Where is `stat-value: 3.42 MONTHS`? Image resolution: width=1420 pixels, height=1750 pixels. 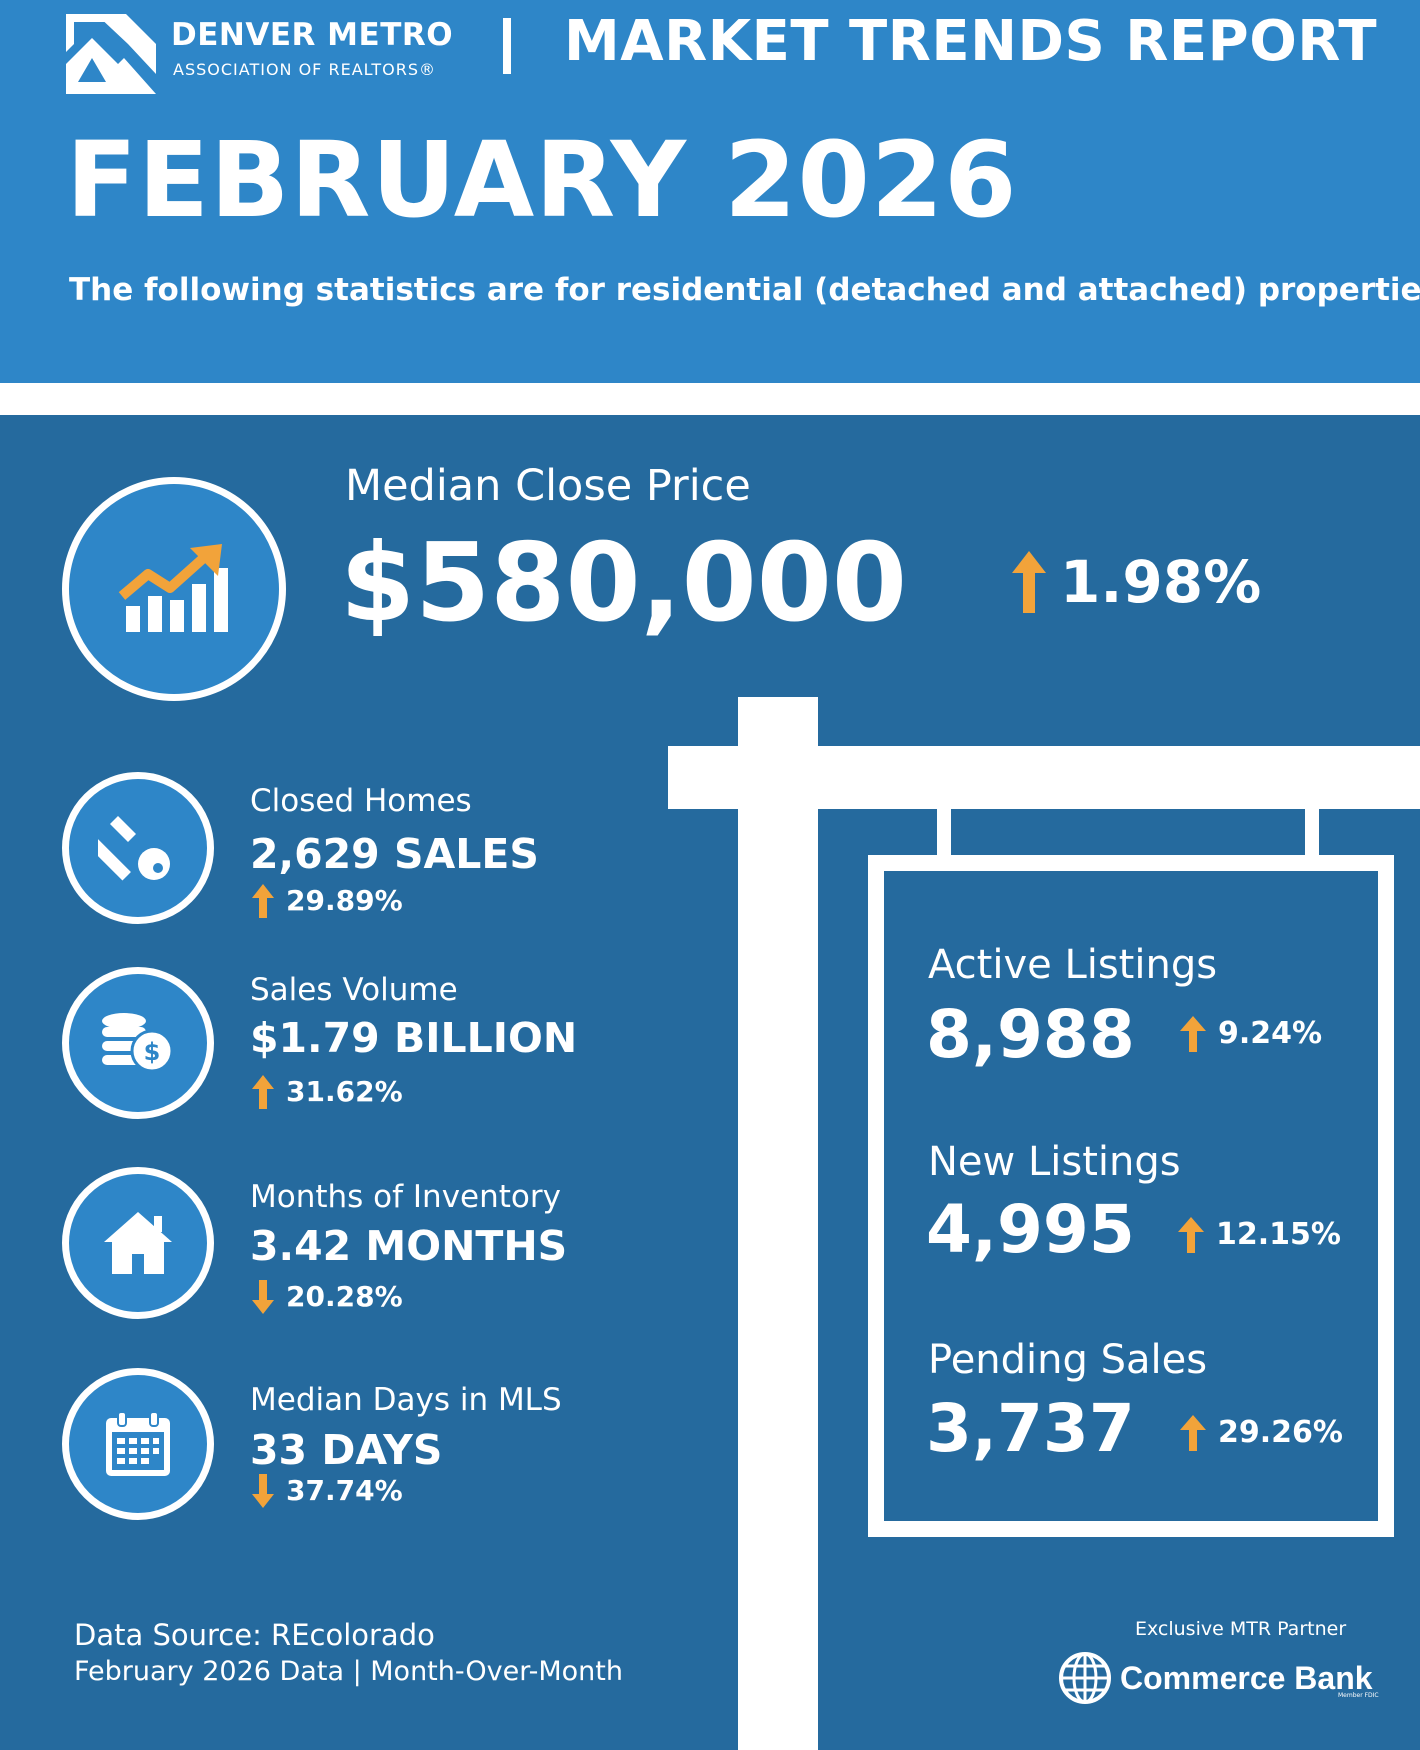
stat-value: 3.42 MONTHS is located at coordinates (409, 1246).